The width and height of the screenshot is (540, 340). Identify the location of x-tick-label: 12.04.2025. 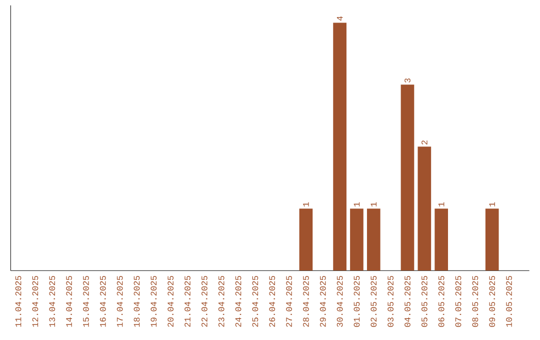
(35, 301).